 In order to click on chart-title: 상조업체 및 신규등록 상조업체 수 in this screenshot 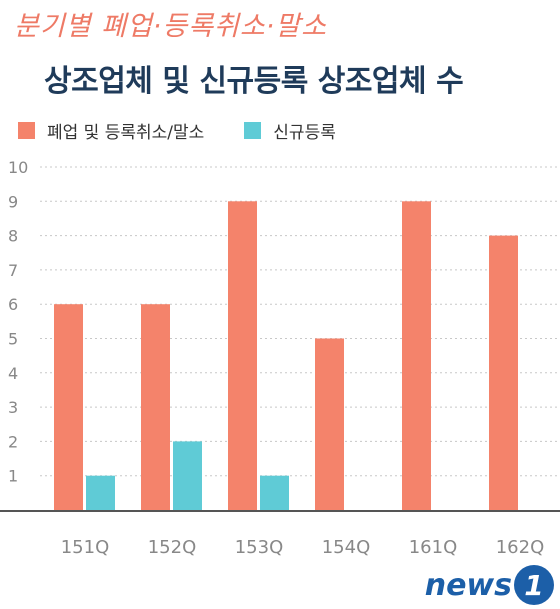, I will do `click(254, 81)`.